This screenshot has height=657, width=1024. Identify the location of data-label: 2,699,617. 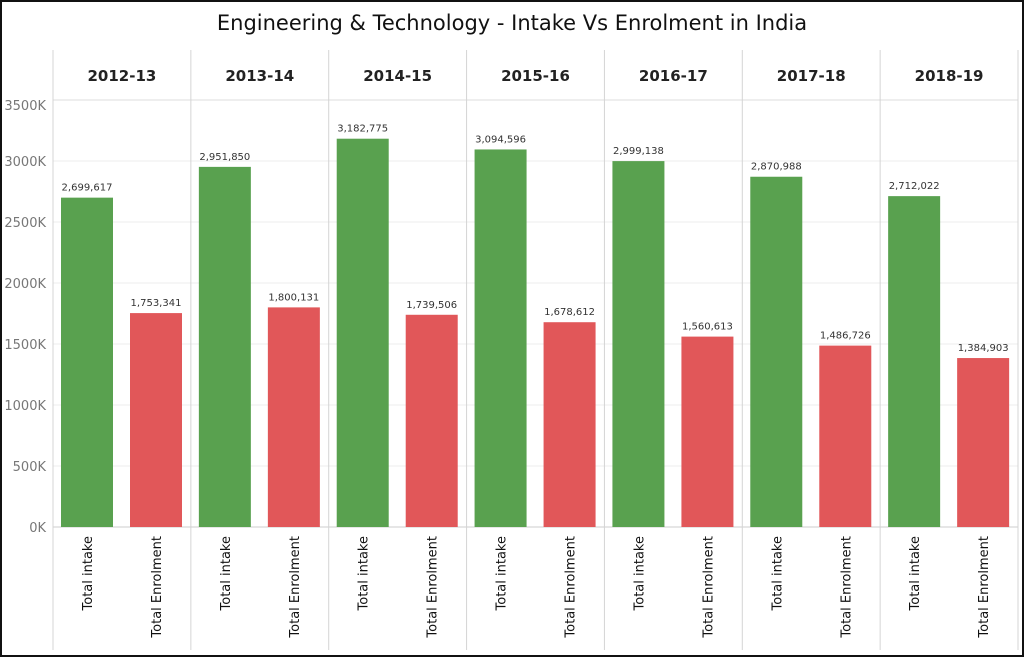
(87, 188).